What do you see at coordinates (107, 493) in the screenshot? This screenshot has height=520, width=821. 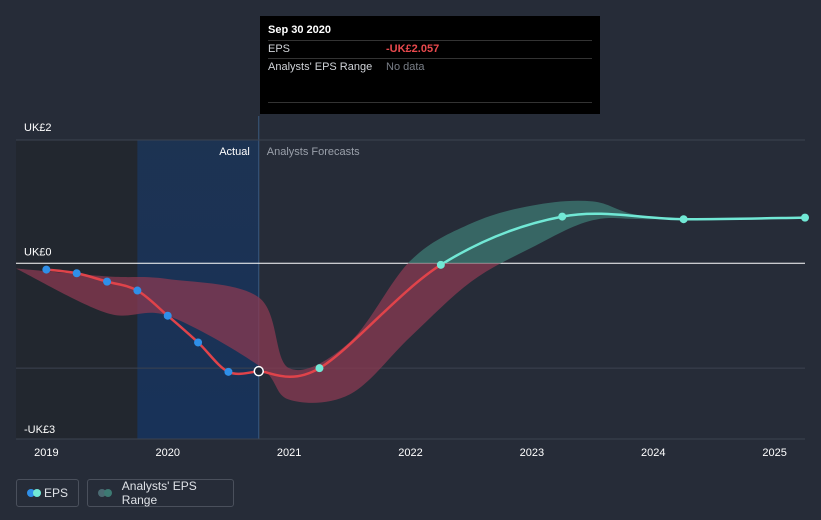 I see `range-legend-icon` at bounding box center [107, 493].